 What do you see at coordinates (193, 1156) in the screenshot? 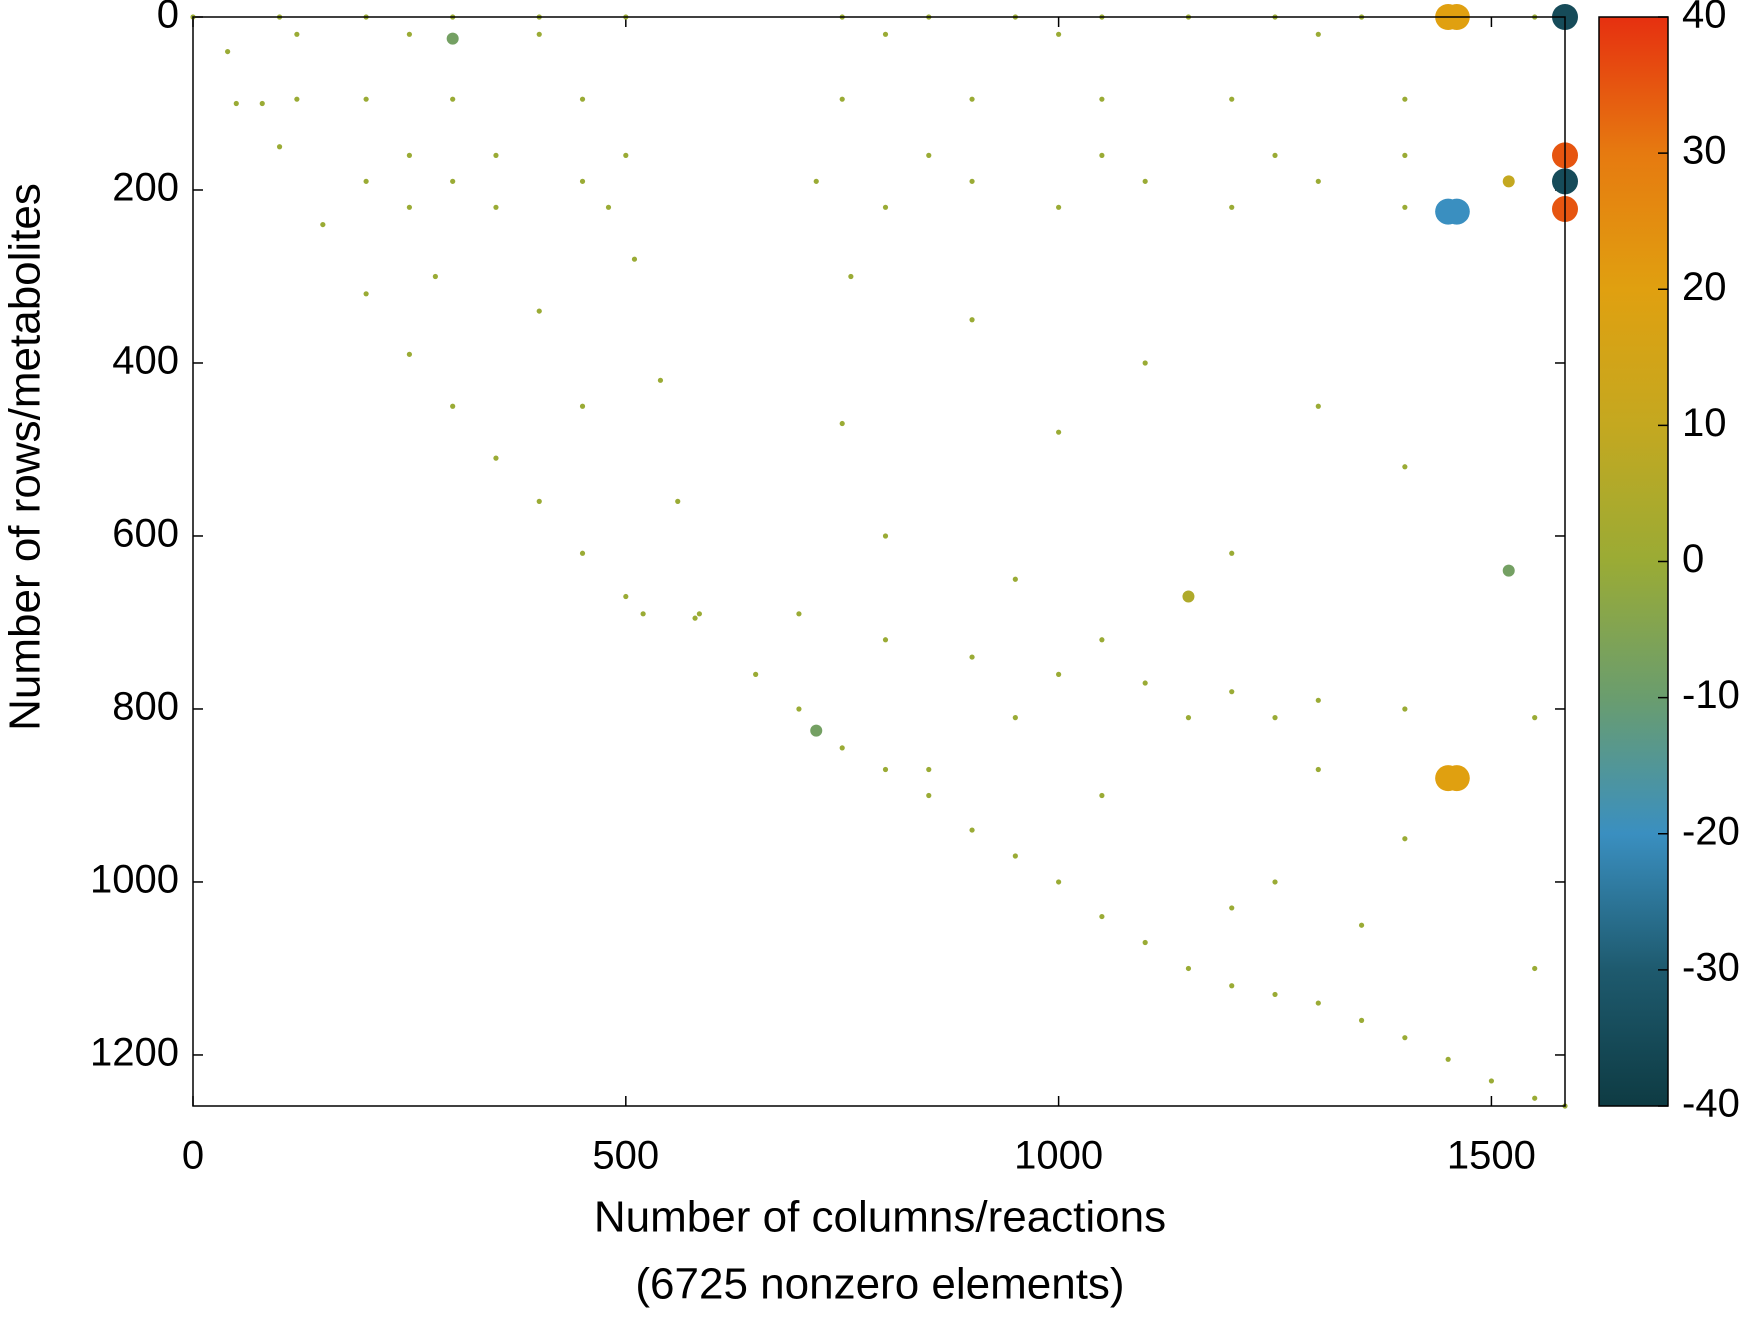
I see `x-tick-label: 0` at bounding box center [193, 1156].